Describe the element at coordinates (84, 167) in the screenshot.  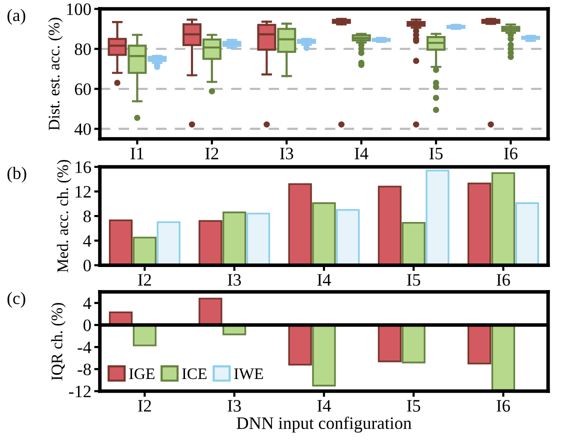
I see `y-tick-label: 16` at that location.